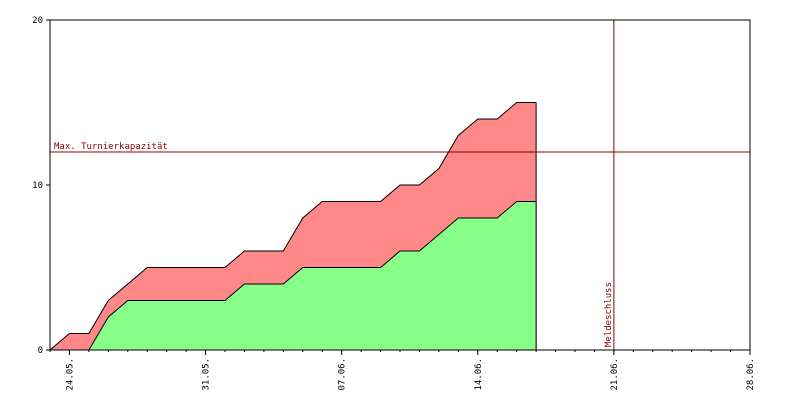 This screenshot has width=800, height=400. Describe the element at coordinates (37, 186) in the screenshot. I see `y-tick-label: 10` at that location.